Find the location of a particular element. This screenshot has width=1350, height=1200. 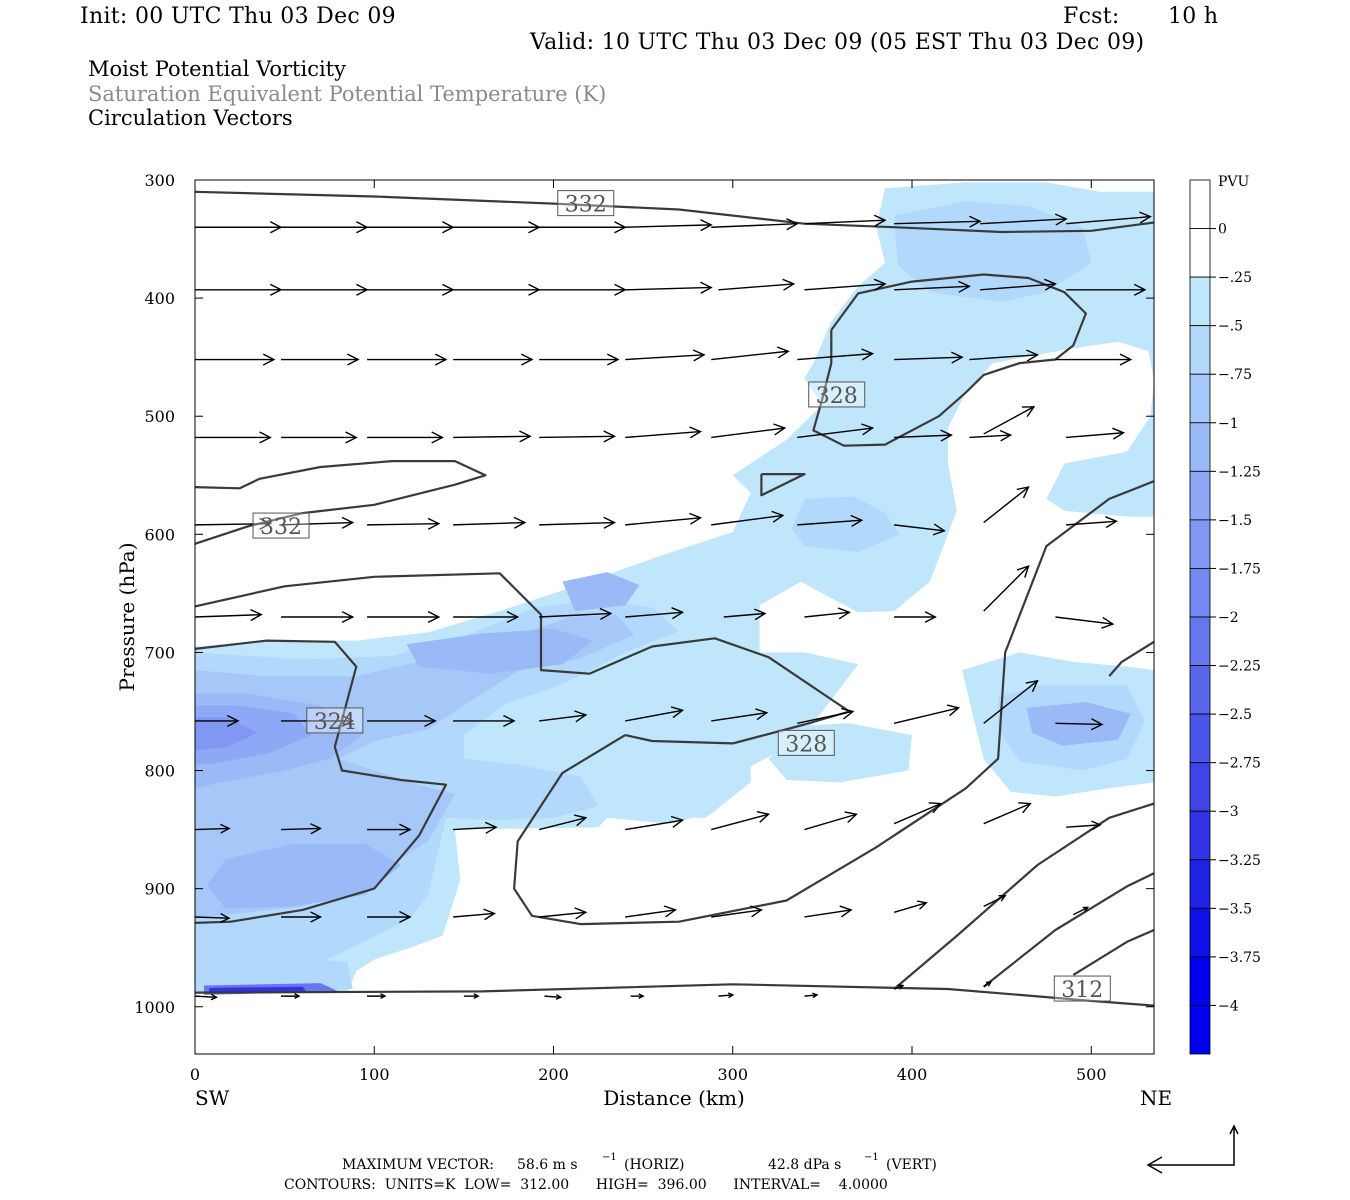

x-axis-label: Distance (km) is located at coordinates (674, 1098).